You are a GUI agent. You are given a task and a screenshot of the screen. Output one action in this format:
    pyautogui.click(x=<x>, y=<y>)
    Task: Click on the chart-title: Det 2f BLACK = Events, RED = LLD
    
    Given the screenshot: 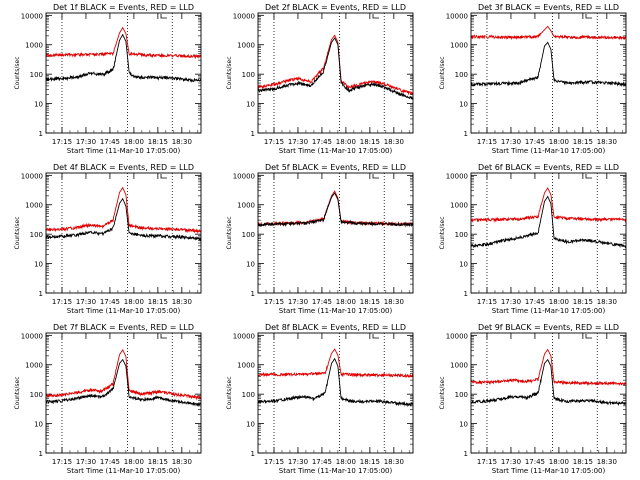 What is the action you would take?
    pyautogui.click(x=335, y=7)
    